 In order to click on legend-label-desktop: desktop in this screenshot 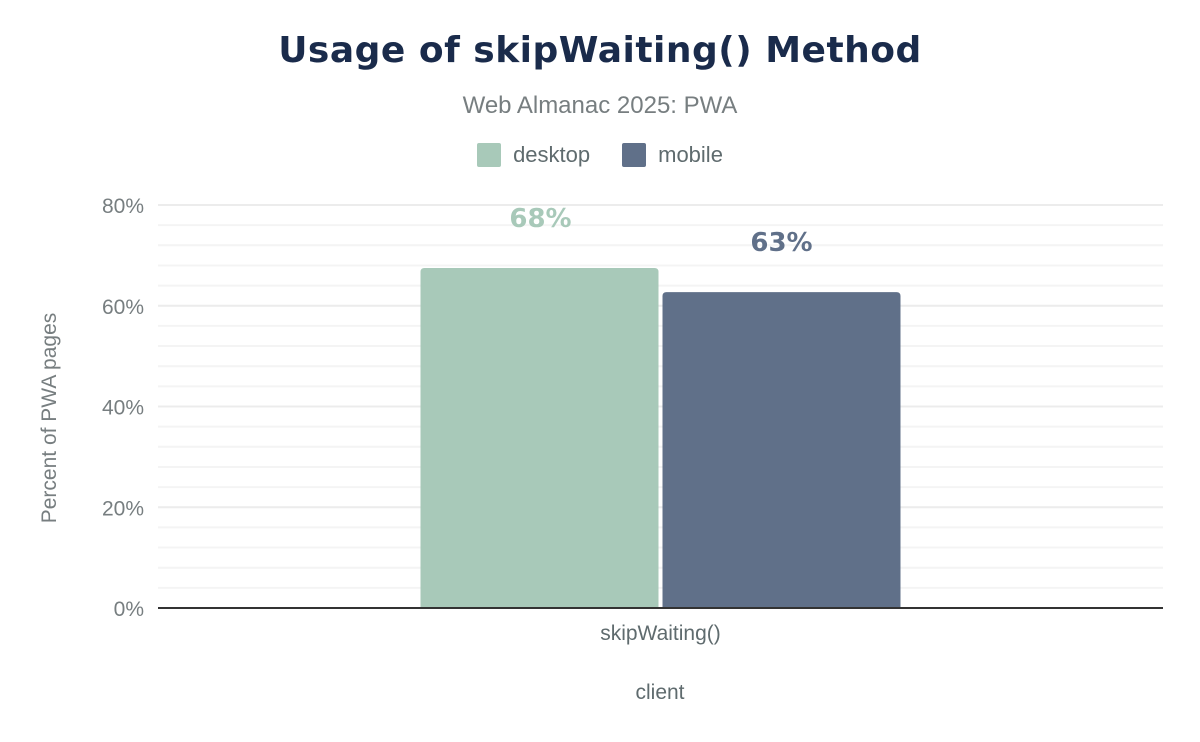, I will do `click(552, 154)`.